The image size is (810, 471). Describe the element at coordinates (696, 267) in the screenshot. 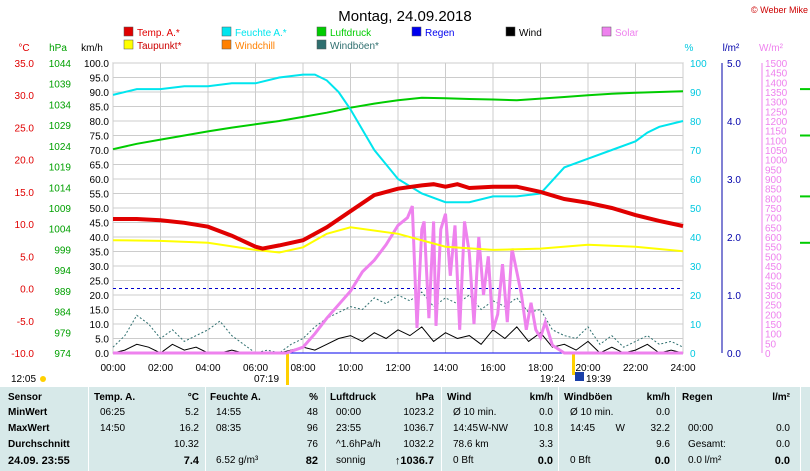

I see `humidity-tick: 30` at that location.